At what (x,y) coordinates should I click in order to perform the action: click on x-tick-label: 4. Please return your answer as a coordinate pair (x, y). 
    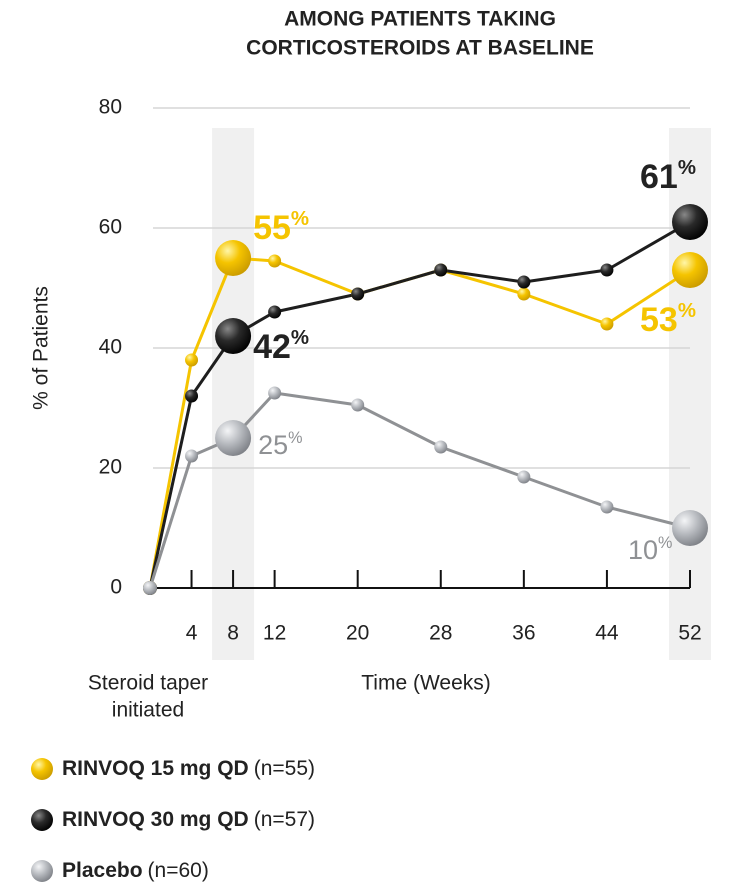
    Looking at the image, I should click on (192, 633).